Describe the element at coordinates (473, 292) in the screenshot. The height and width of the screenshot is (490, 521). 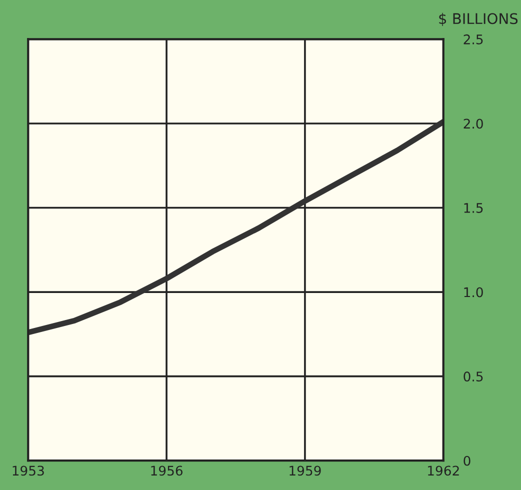
I see `y-tick-label: 1.0` at that location.